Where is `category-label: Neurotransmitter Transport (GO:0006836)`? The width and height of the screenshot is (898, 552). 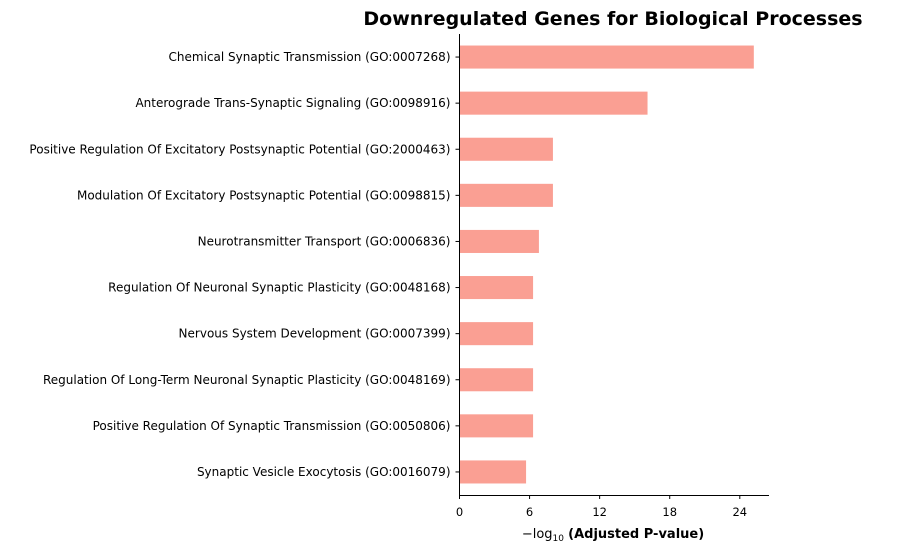
category-label: Neurotransmitter Transport (GO:0006836) is located at coordinates (324, 241).